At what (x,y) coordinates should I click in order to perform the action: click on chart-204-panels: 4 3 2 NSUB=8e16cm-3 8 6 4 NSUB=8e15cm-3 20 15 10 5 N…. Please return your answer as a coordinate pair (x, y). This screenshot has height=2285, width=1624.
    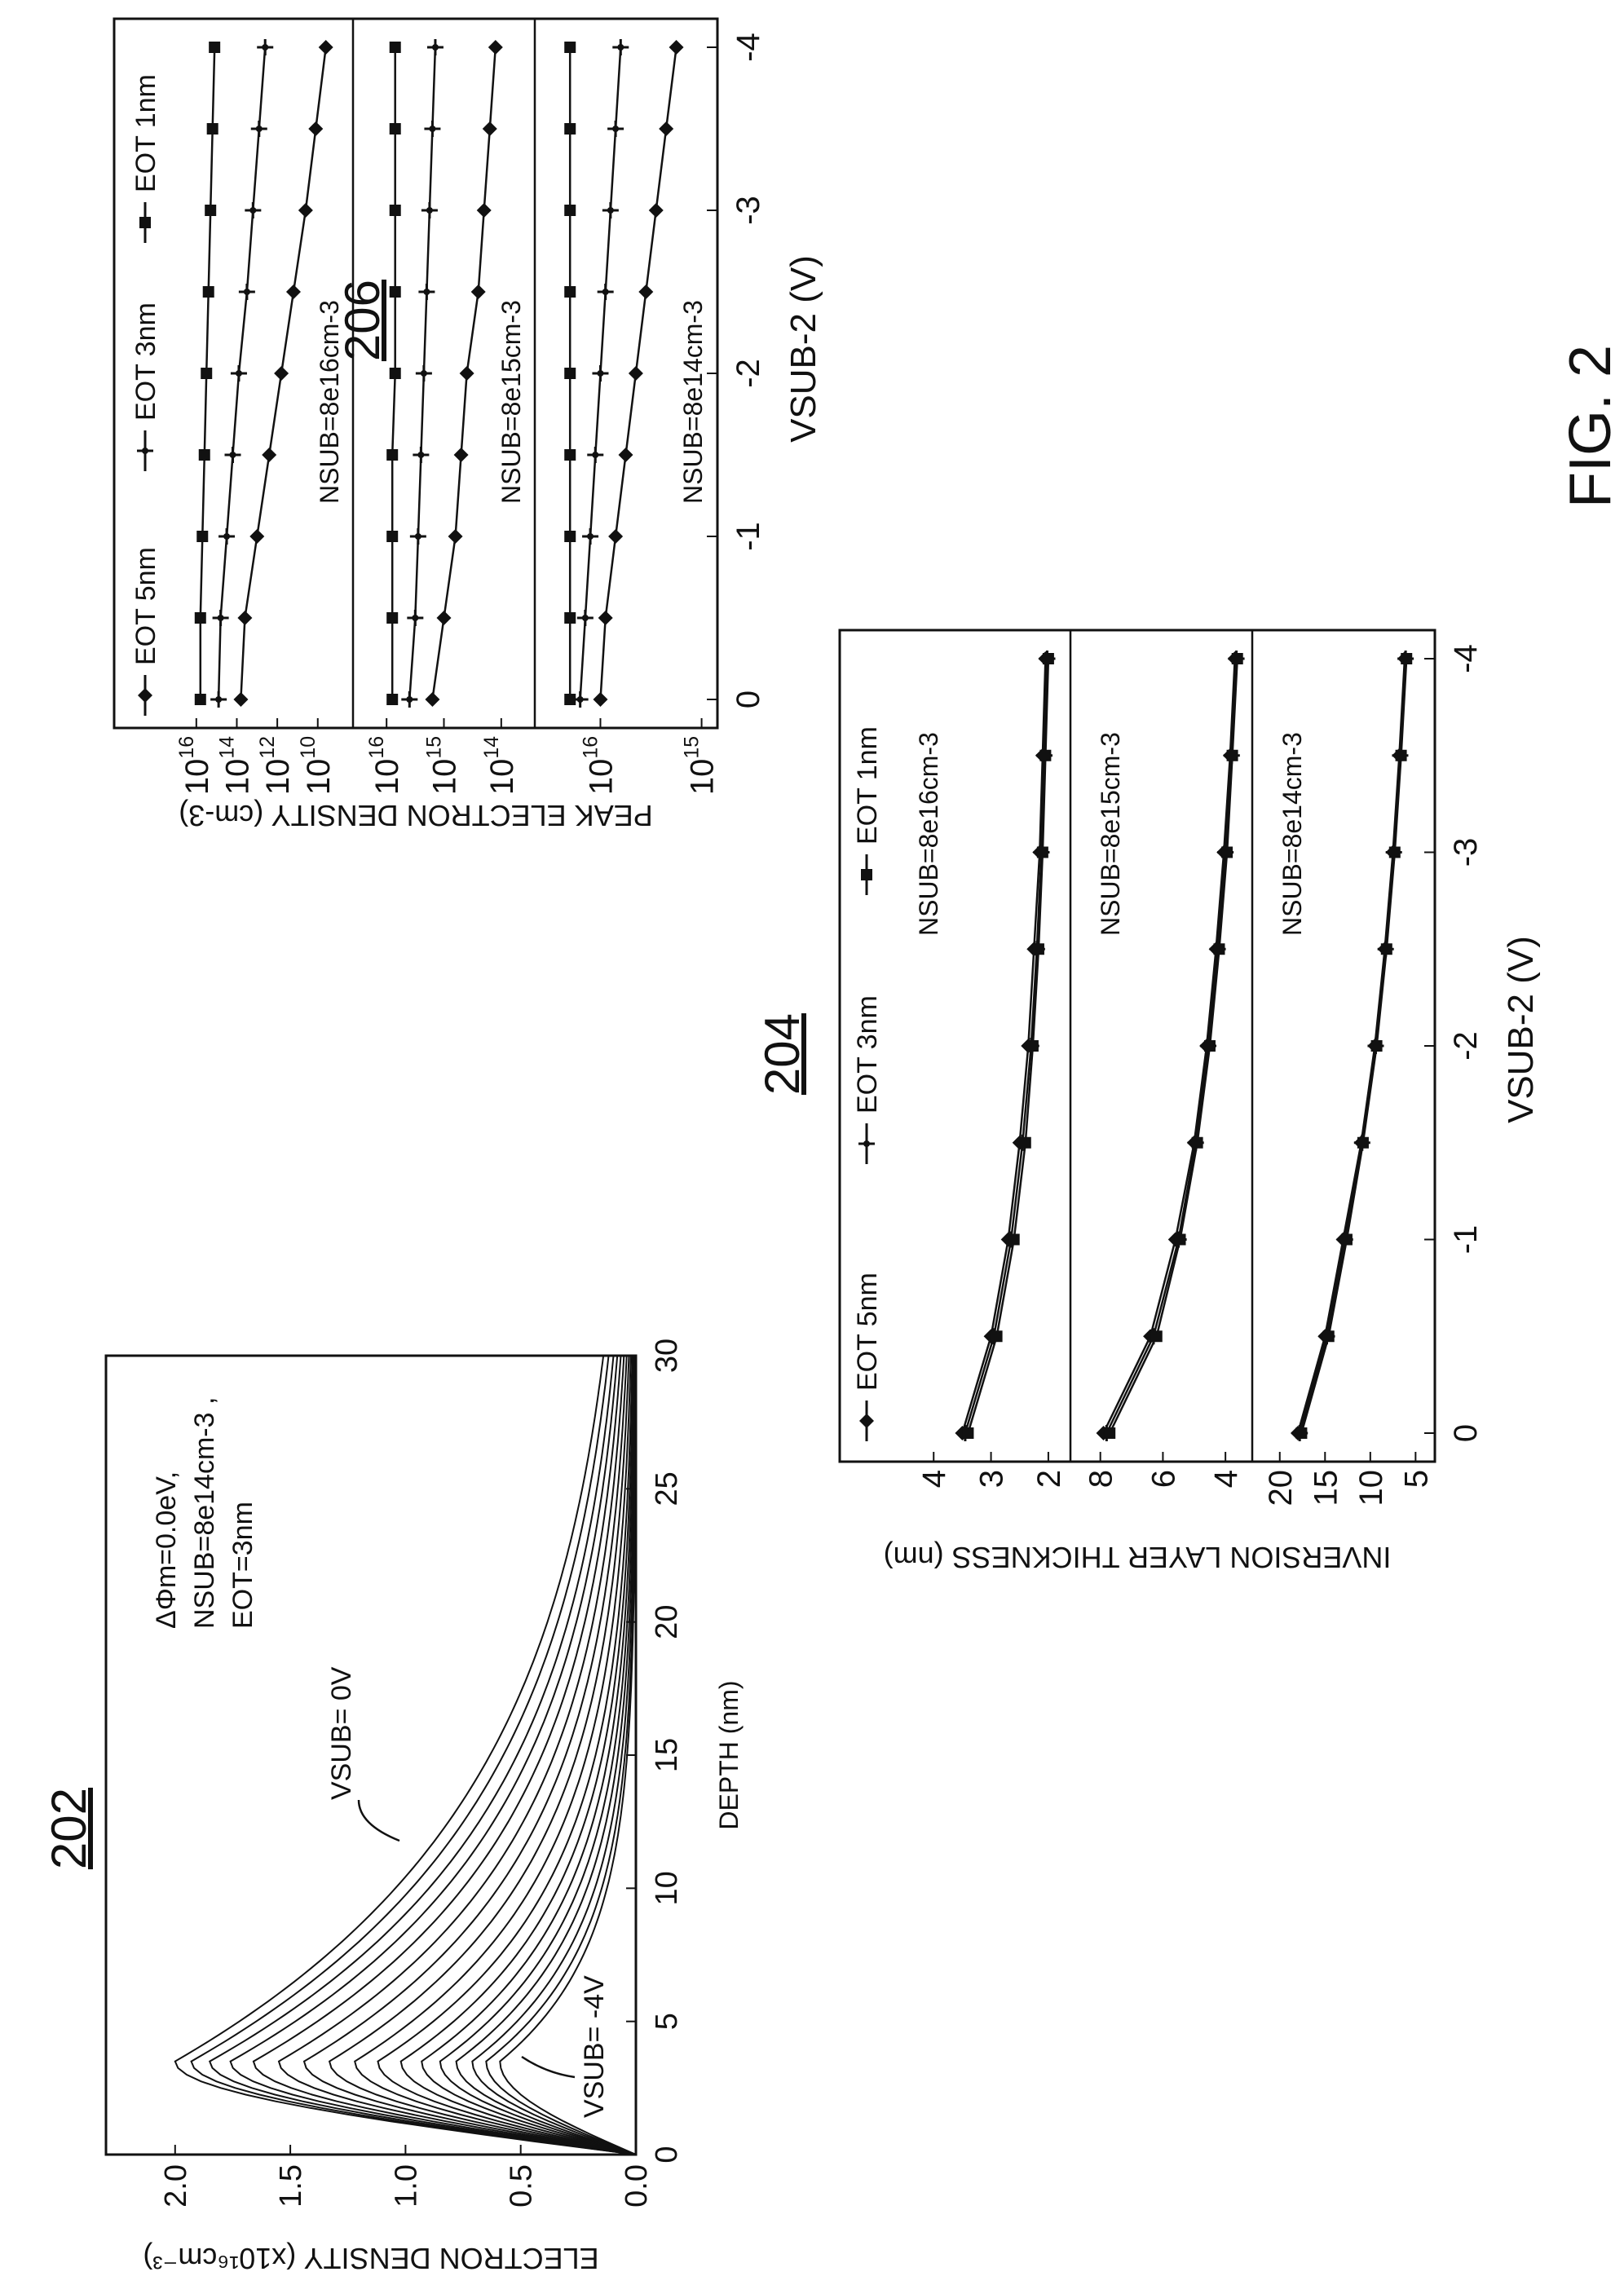
    Looking at the image, I should click on (1174, 1068).